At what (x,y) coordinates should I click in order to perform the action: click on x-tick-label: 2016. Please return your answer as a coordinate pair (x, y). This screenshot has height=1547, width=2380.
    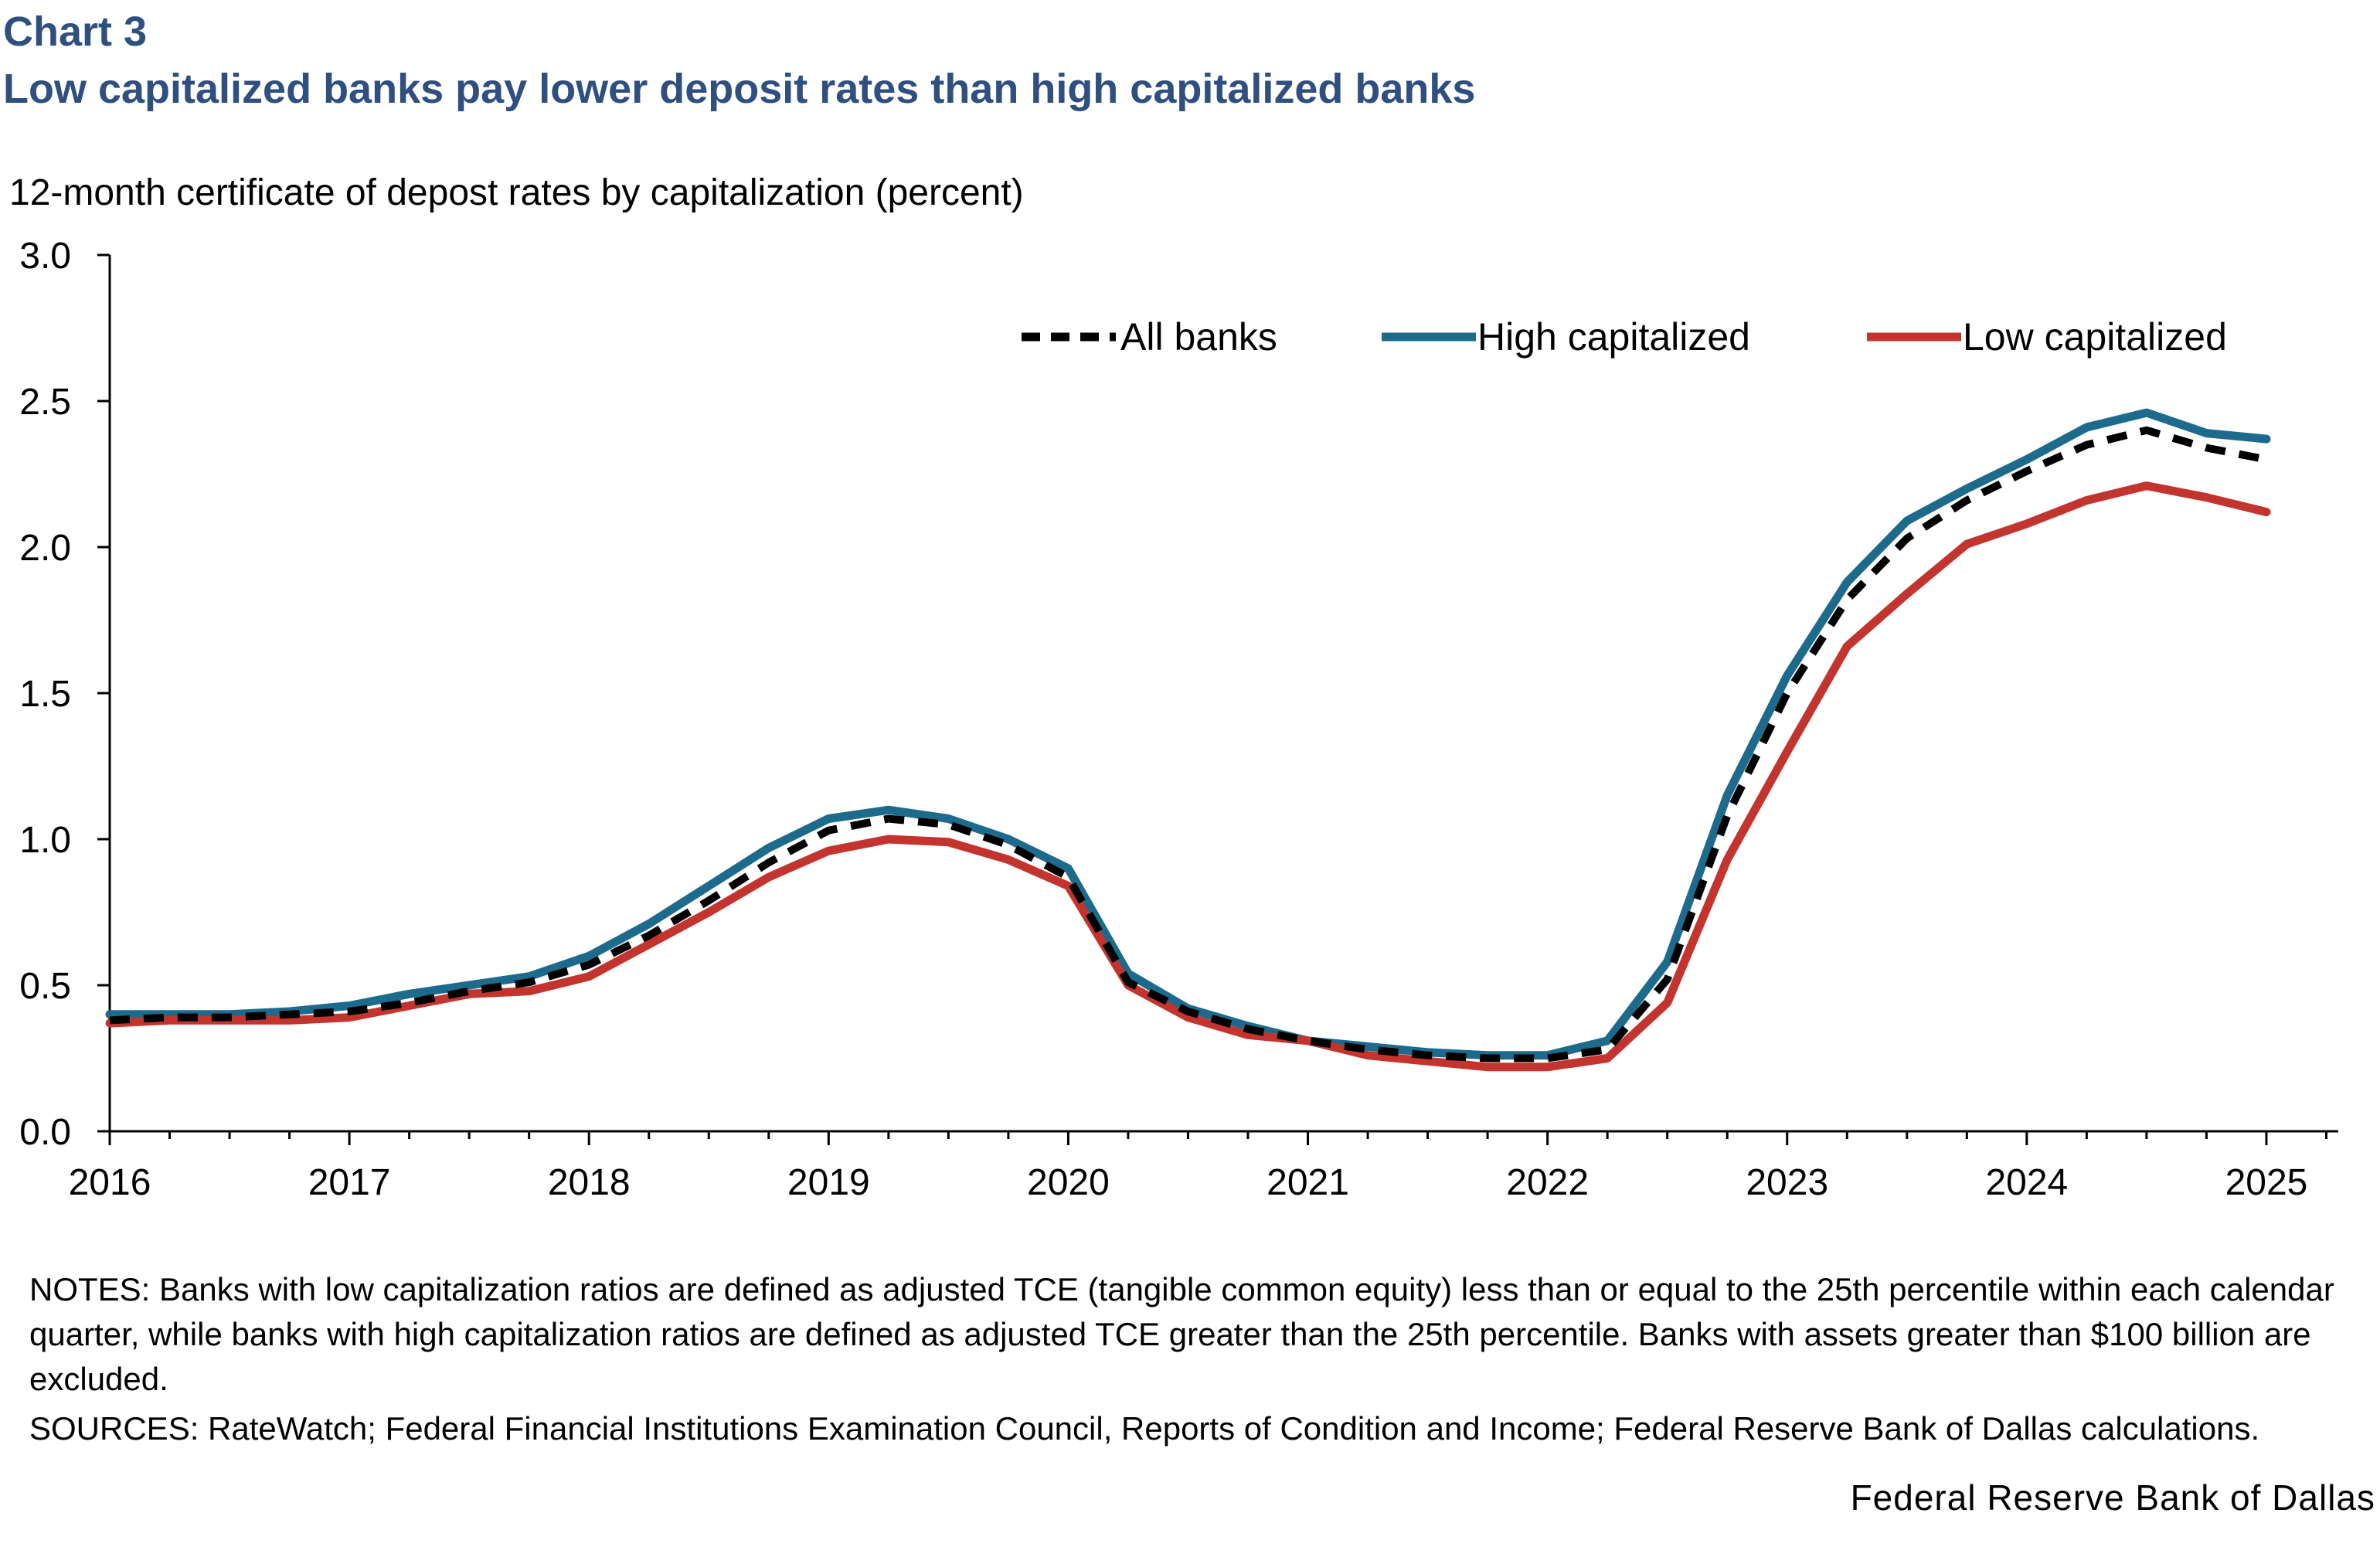
    Looking at the image, I should click on (110, 1183).